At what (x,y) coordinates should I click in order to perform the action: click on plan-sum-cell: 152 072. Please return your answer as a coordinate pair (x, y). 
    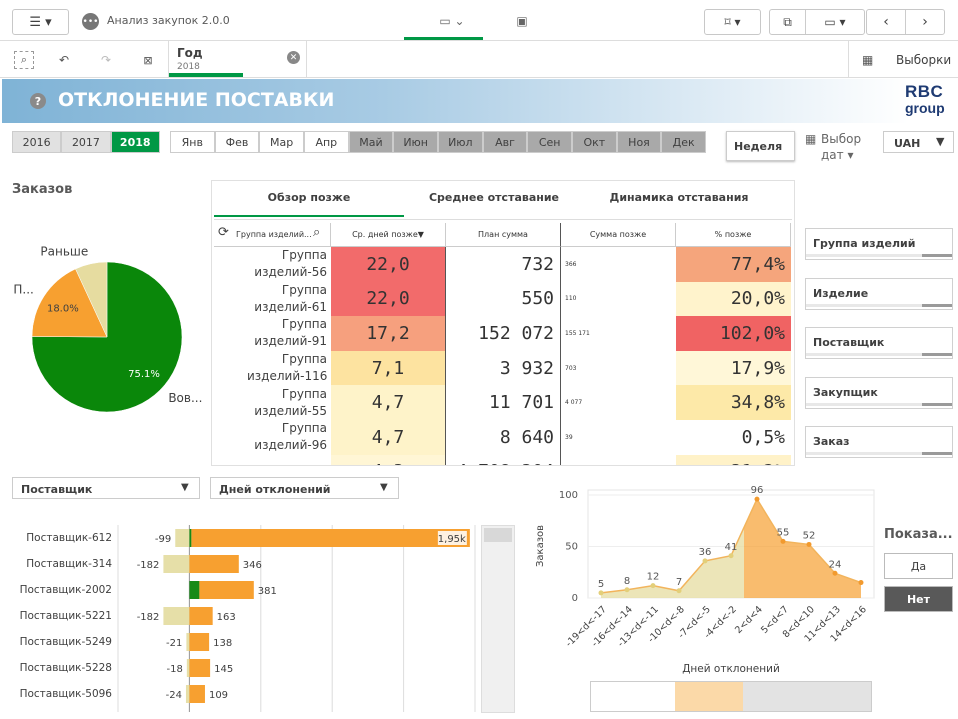
    Looking at the image, I should click on (503, 333).